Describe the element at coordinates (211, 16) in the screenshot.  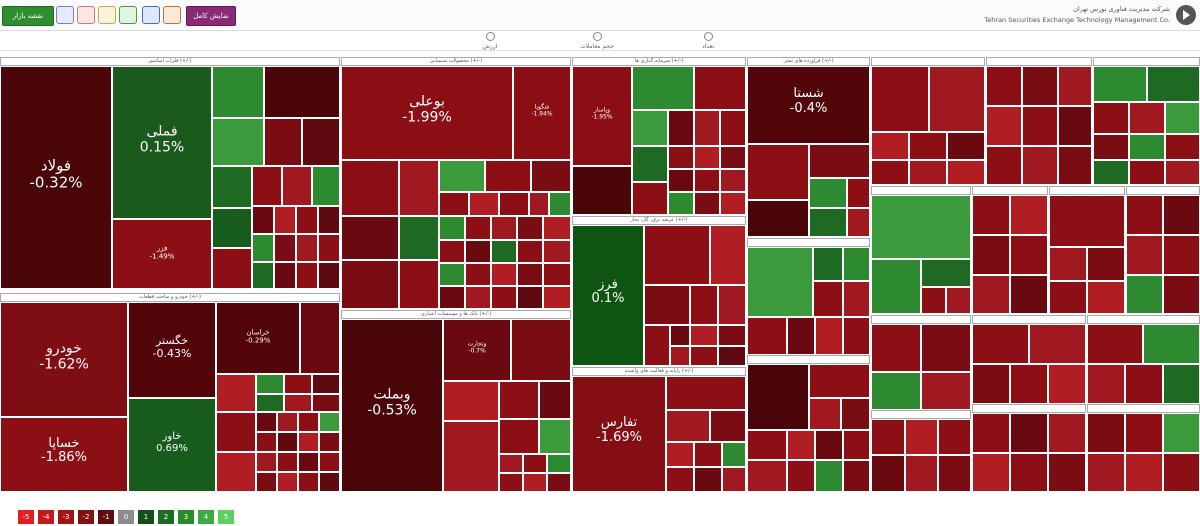
I see `full-screen-button: نمایش کامل` at that location.